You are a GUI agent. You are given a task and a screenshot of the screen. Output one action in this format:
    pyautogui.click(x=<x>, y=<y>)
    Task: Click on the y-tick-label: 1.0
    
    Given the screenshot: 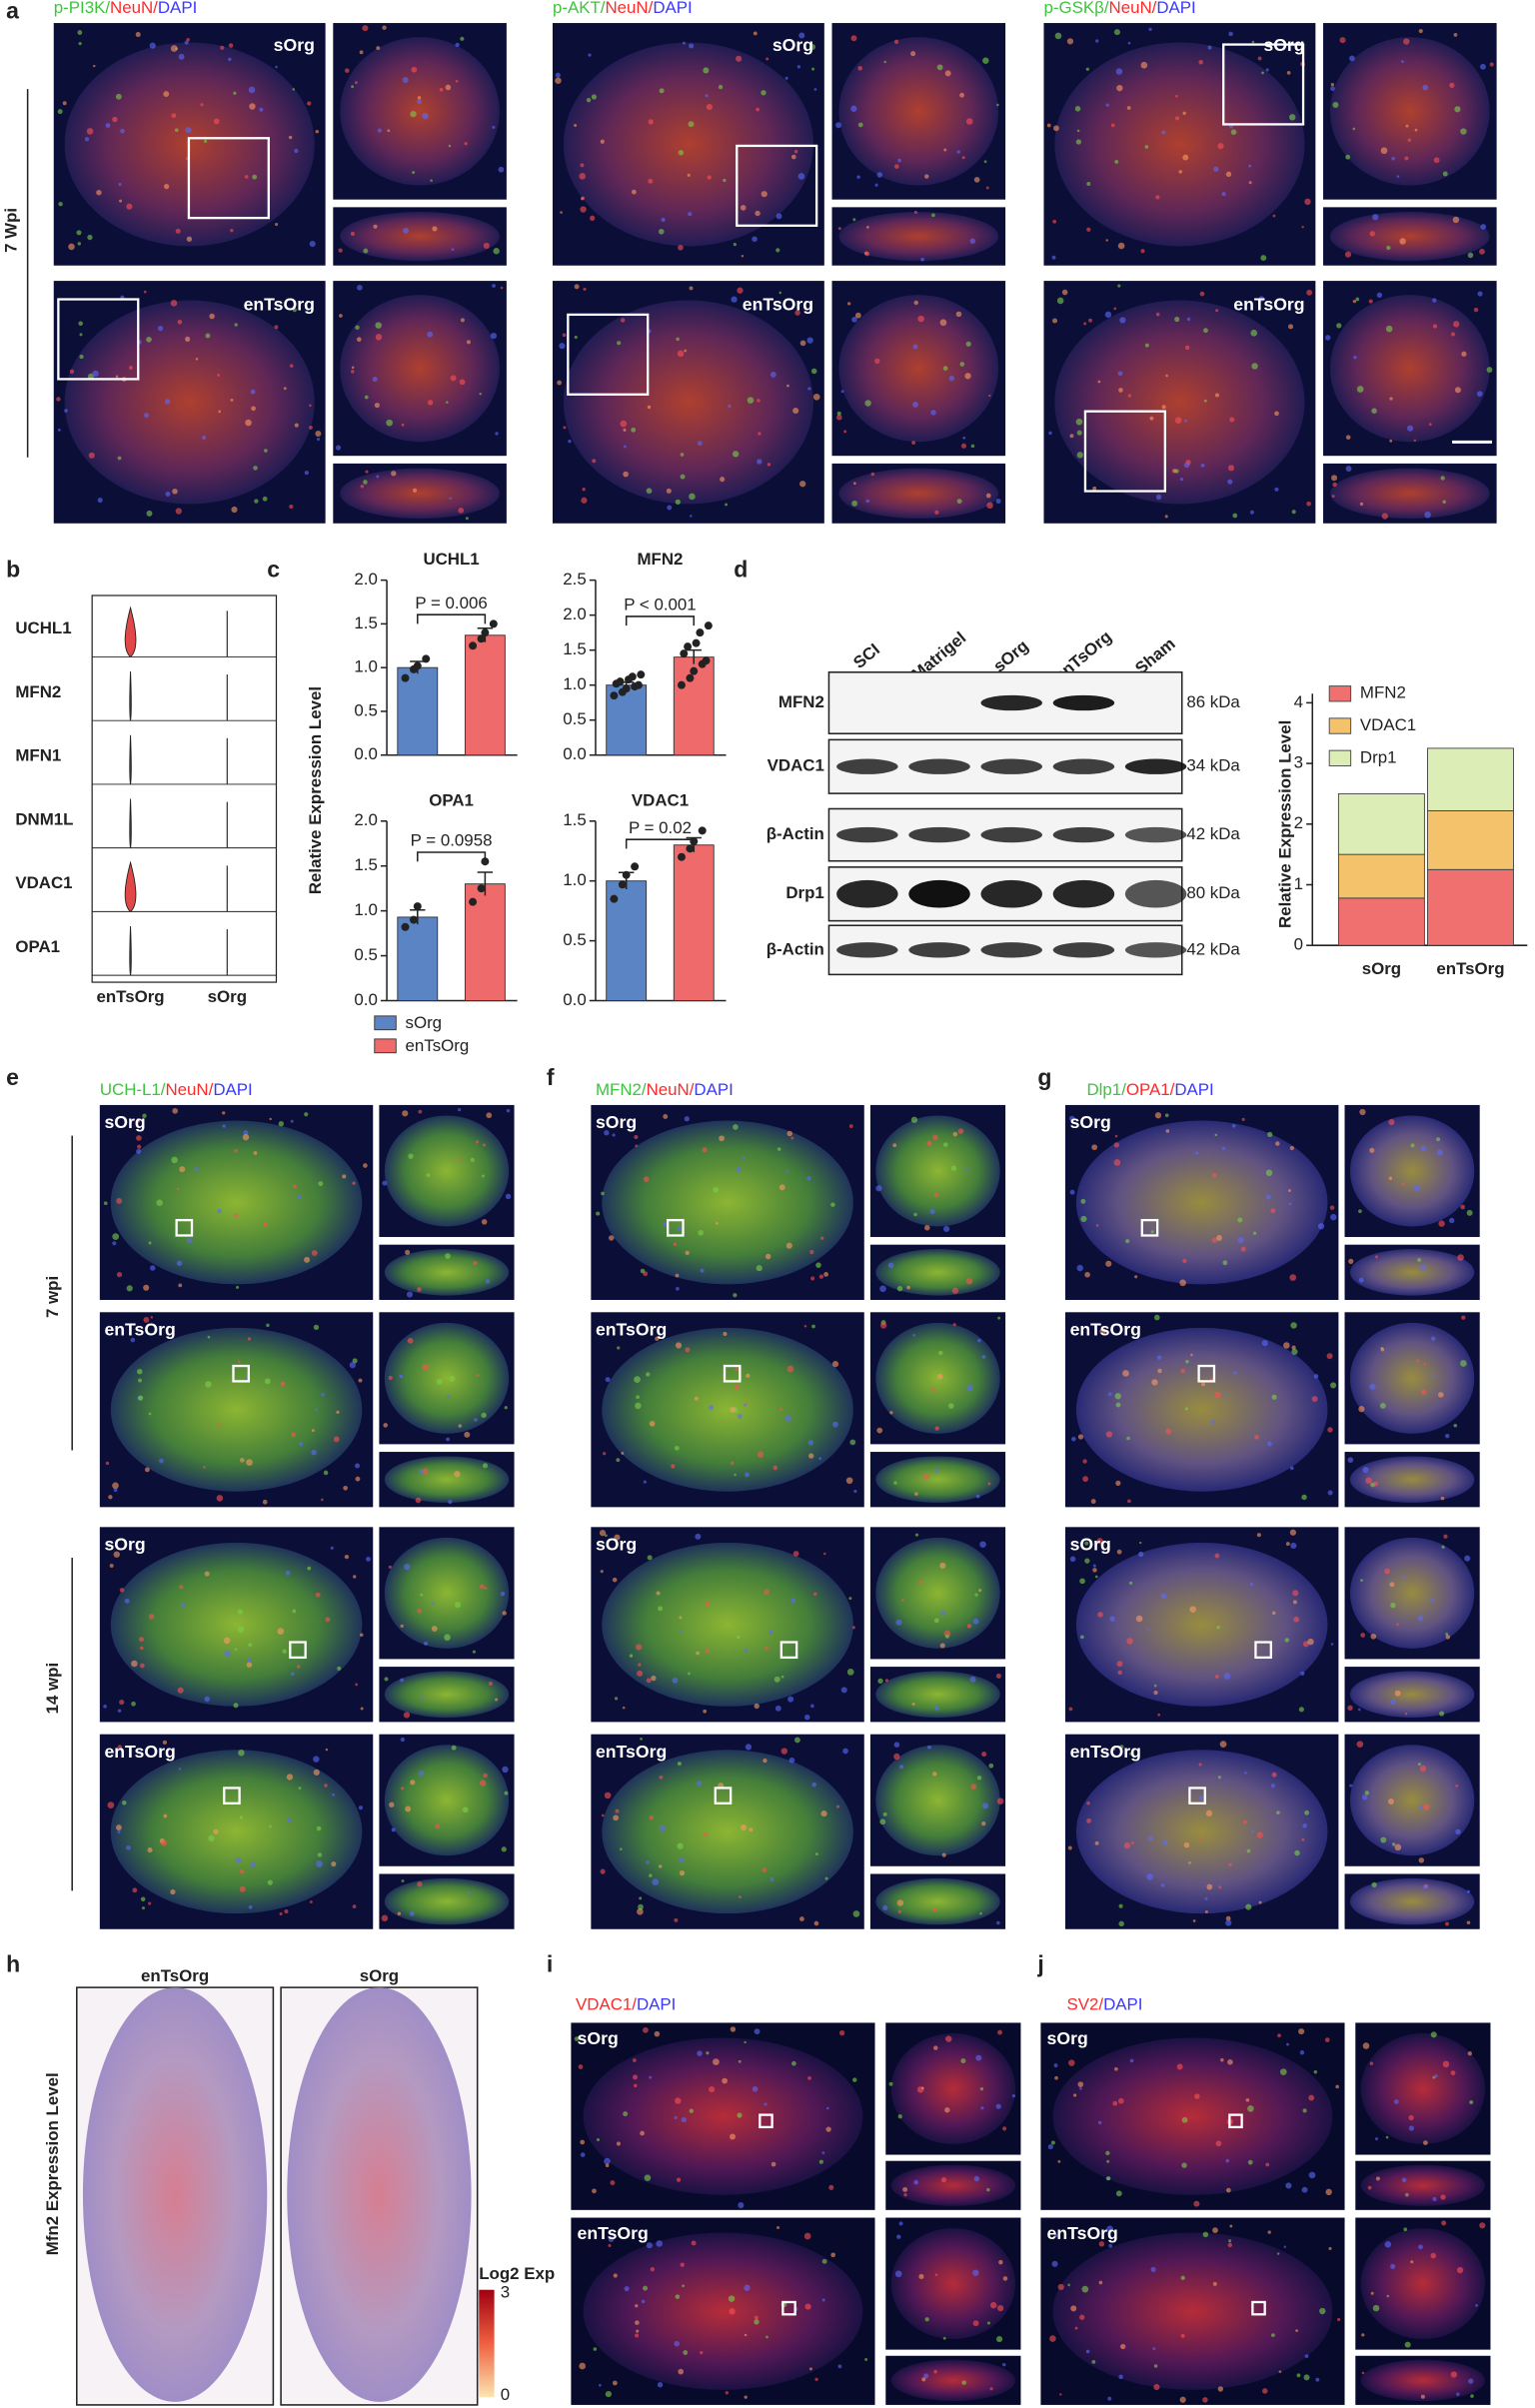 What is the action you would take?
    pyautogui.click(x=366, y=666)
    